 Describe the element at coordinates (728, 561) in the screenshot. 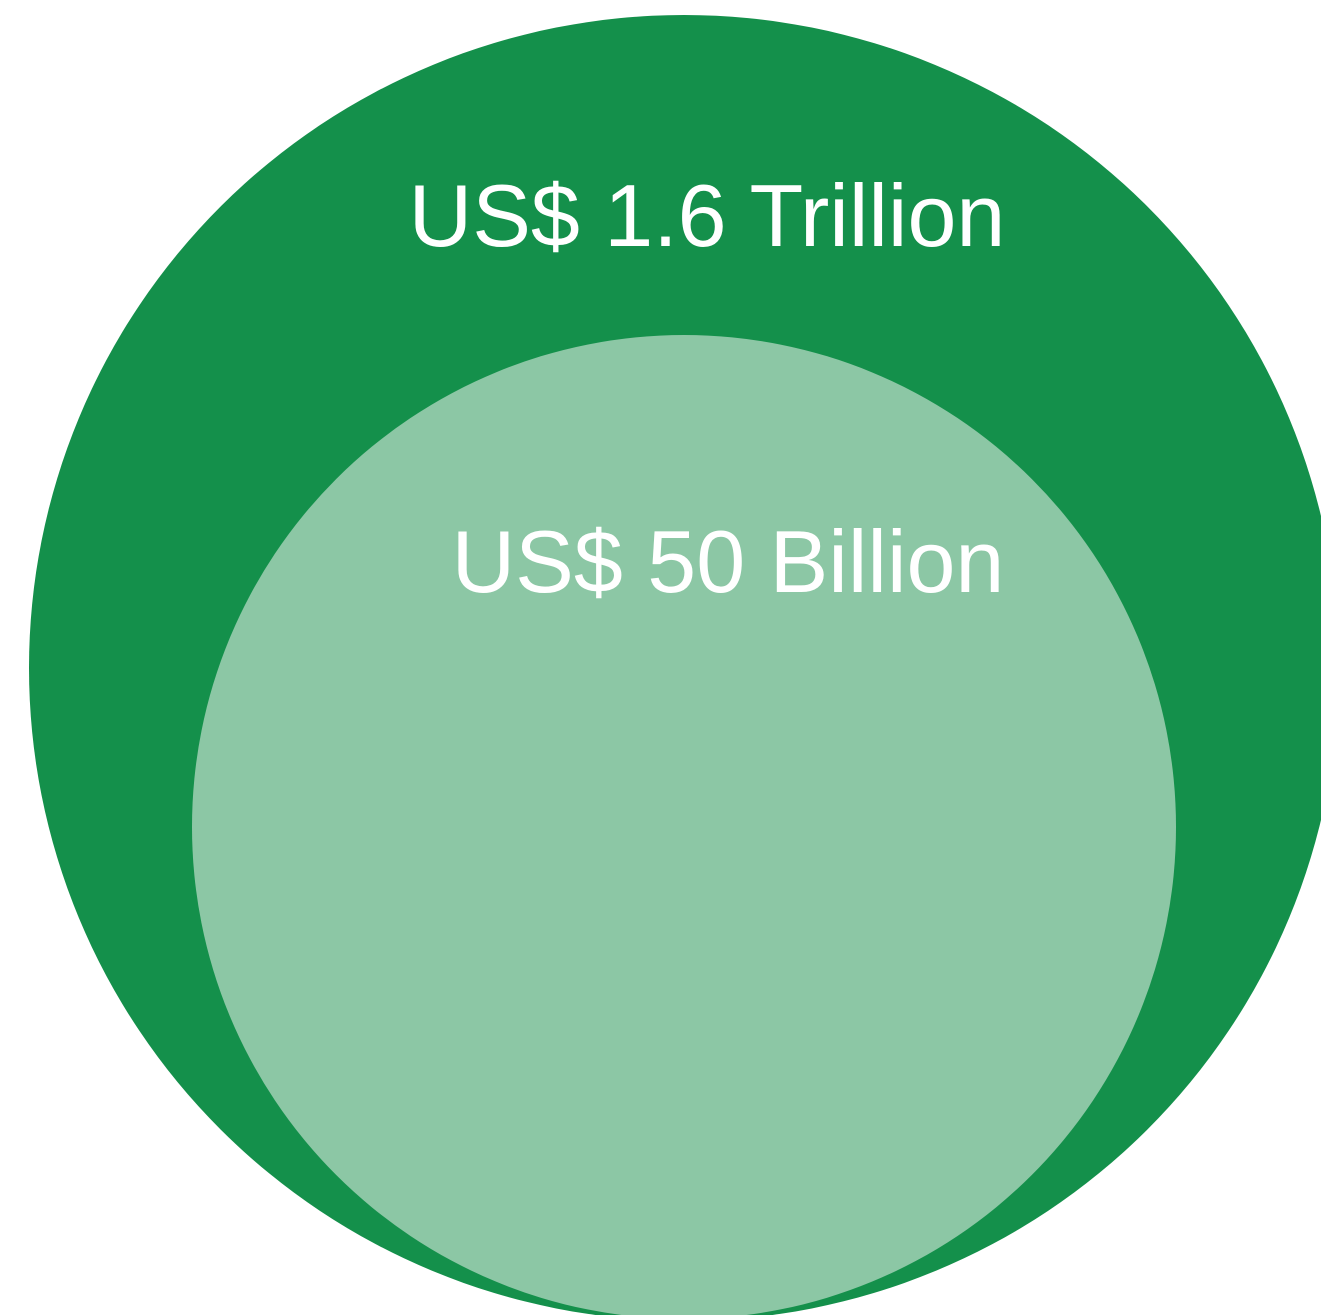

I see `inner-circle-label: US$ 50 Billion` at that location.